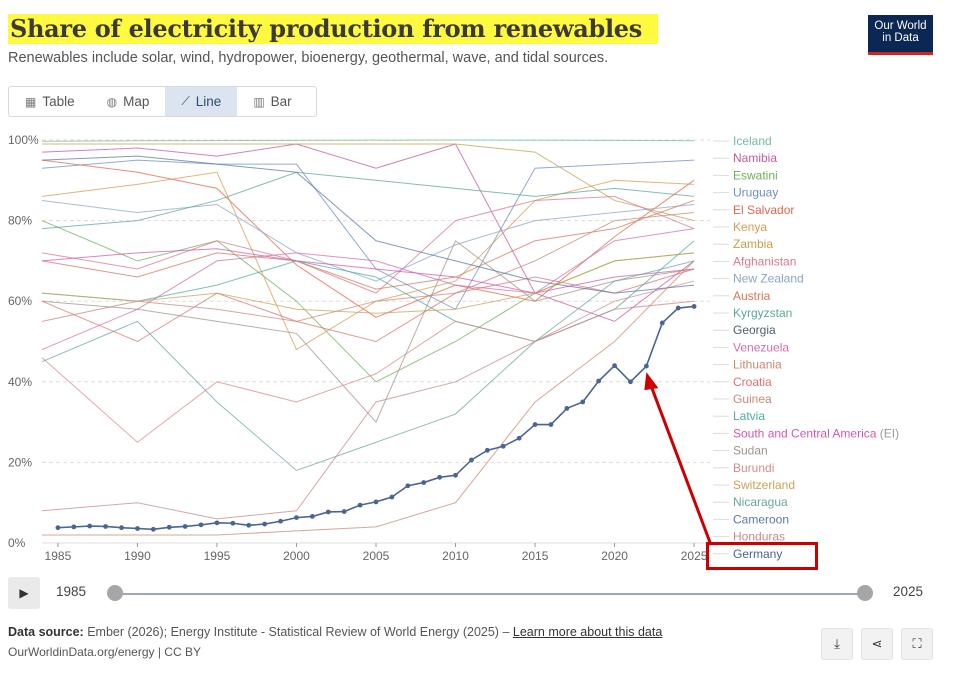 The width and height of the screenshot is (956, 675). Describe the element at coordinates (281, 101) in the screenshot. I see `tab-bar-label: Bar` at that location.